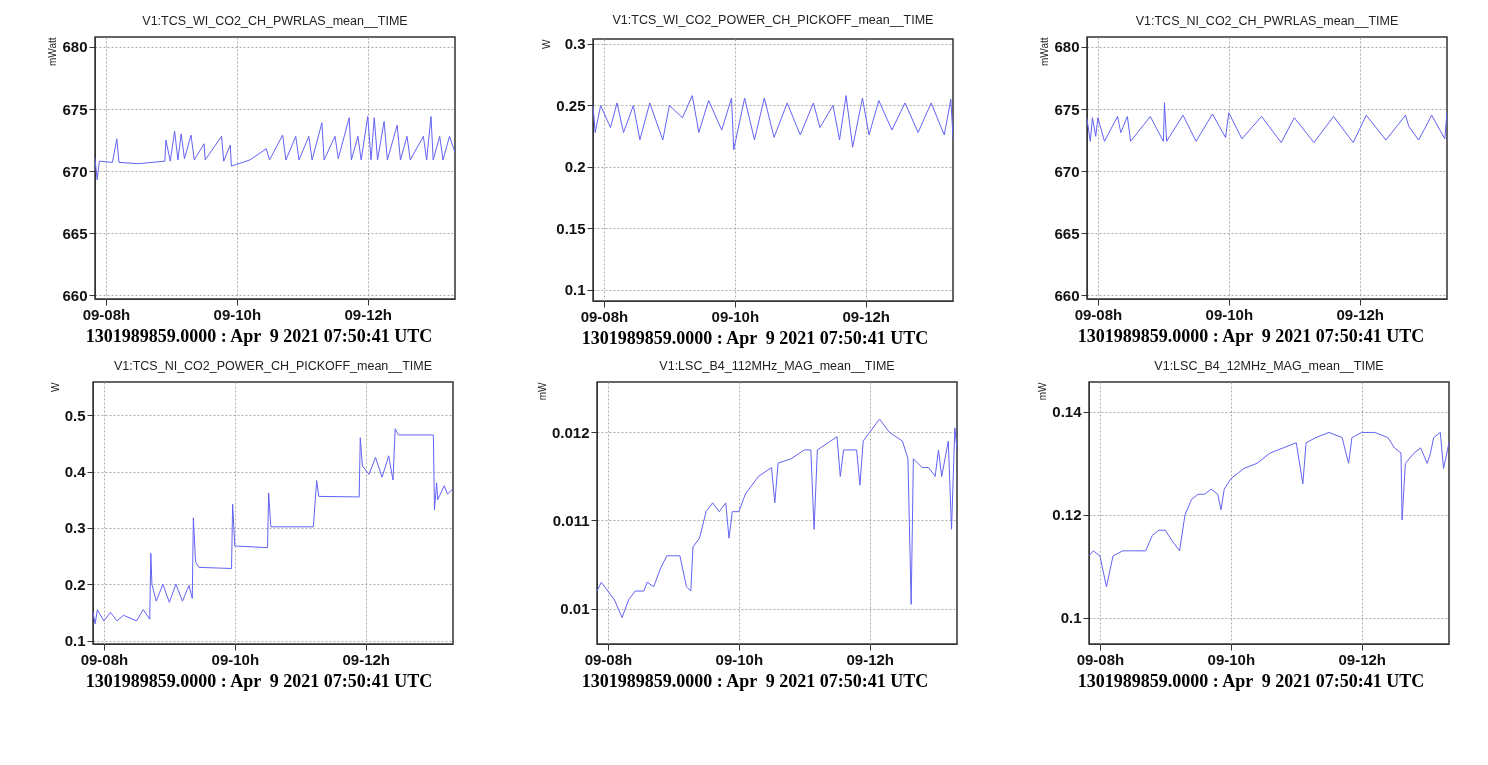  I want to click on y-tick-label: 0.01, so click(575, 609).